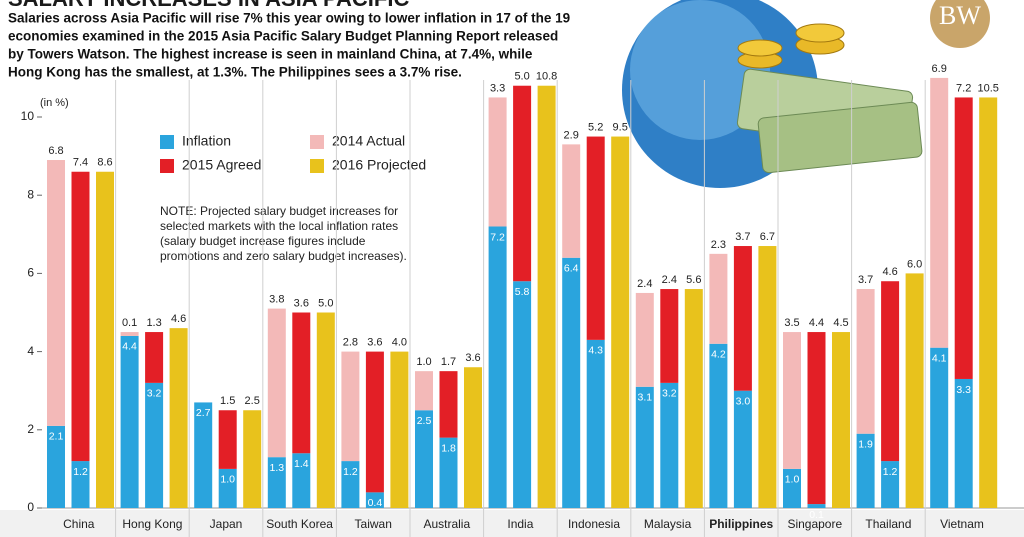 This screenshot has height=537, width=1024. Describe the element at coordinates (960, 15) in the screenshot. I see `logo: BW` at that location.